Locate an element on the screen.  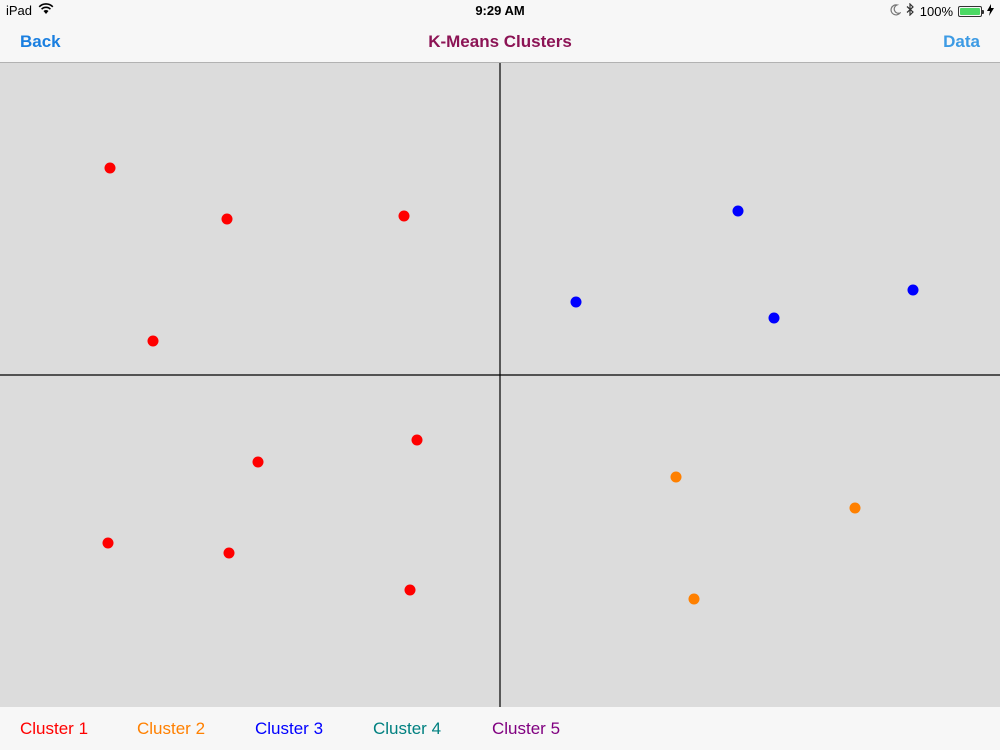
legend-item-cluster-3: Cluster 3 is located at coordinates (289, 728).